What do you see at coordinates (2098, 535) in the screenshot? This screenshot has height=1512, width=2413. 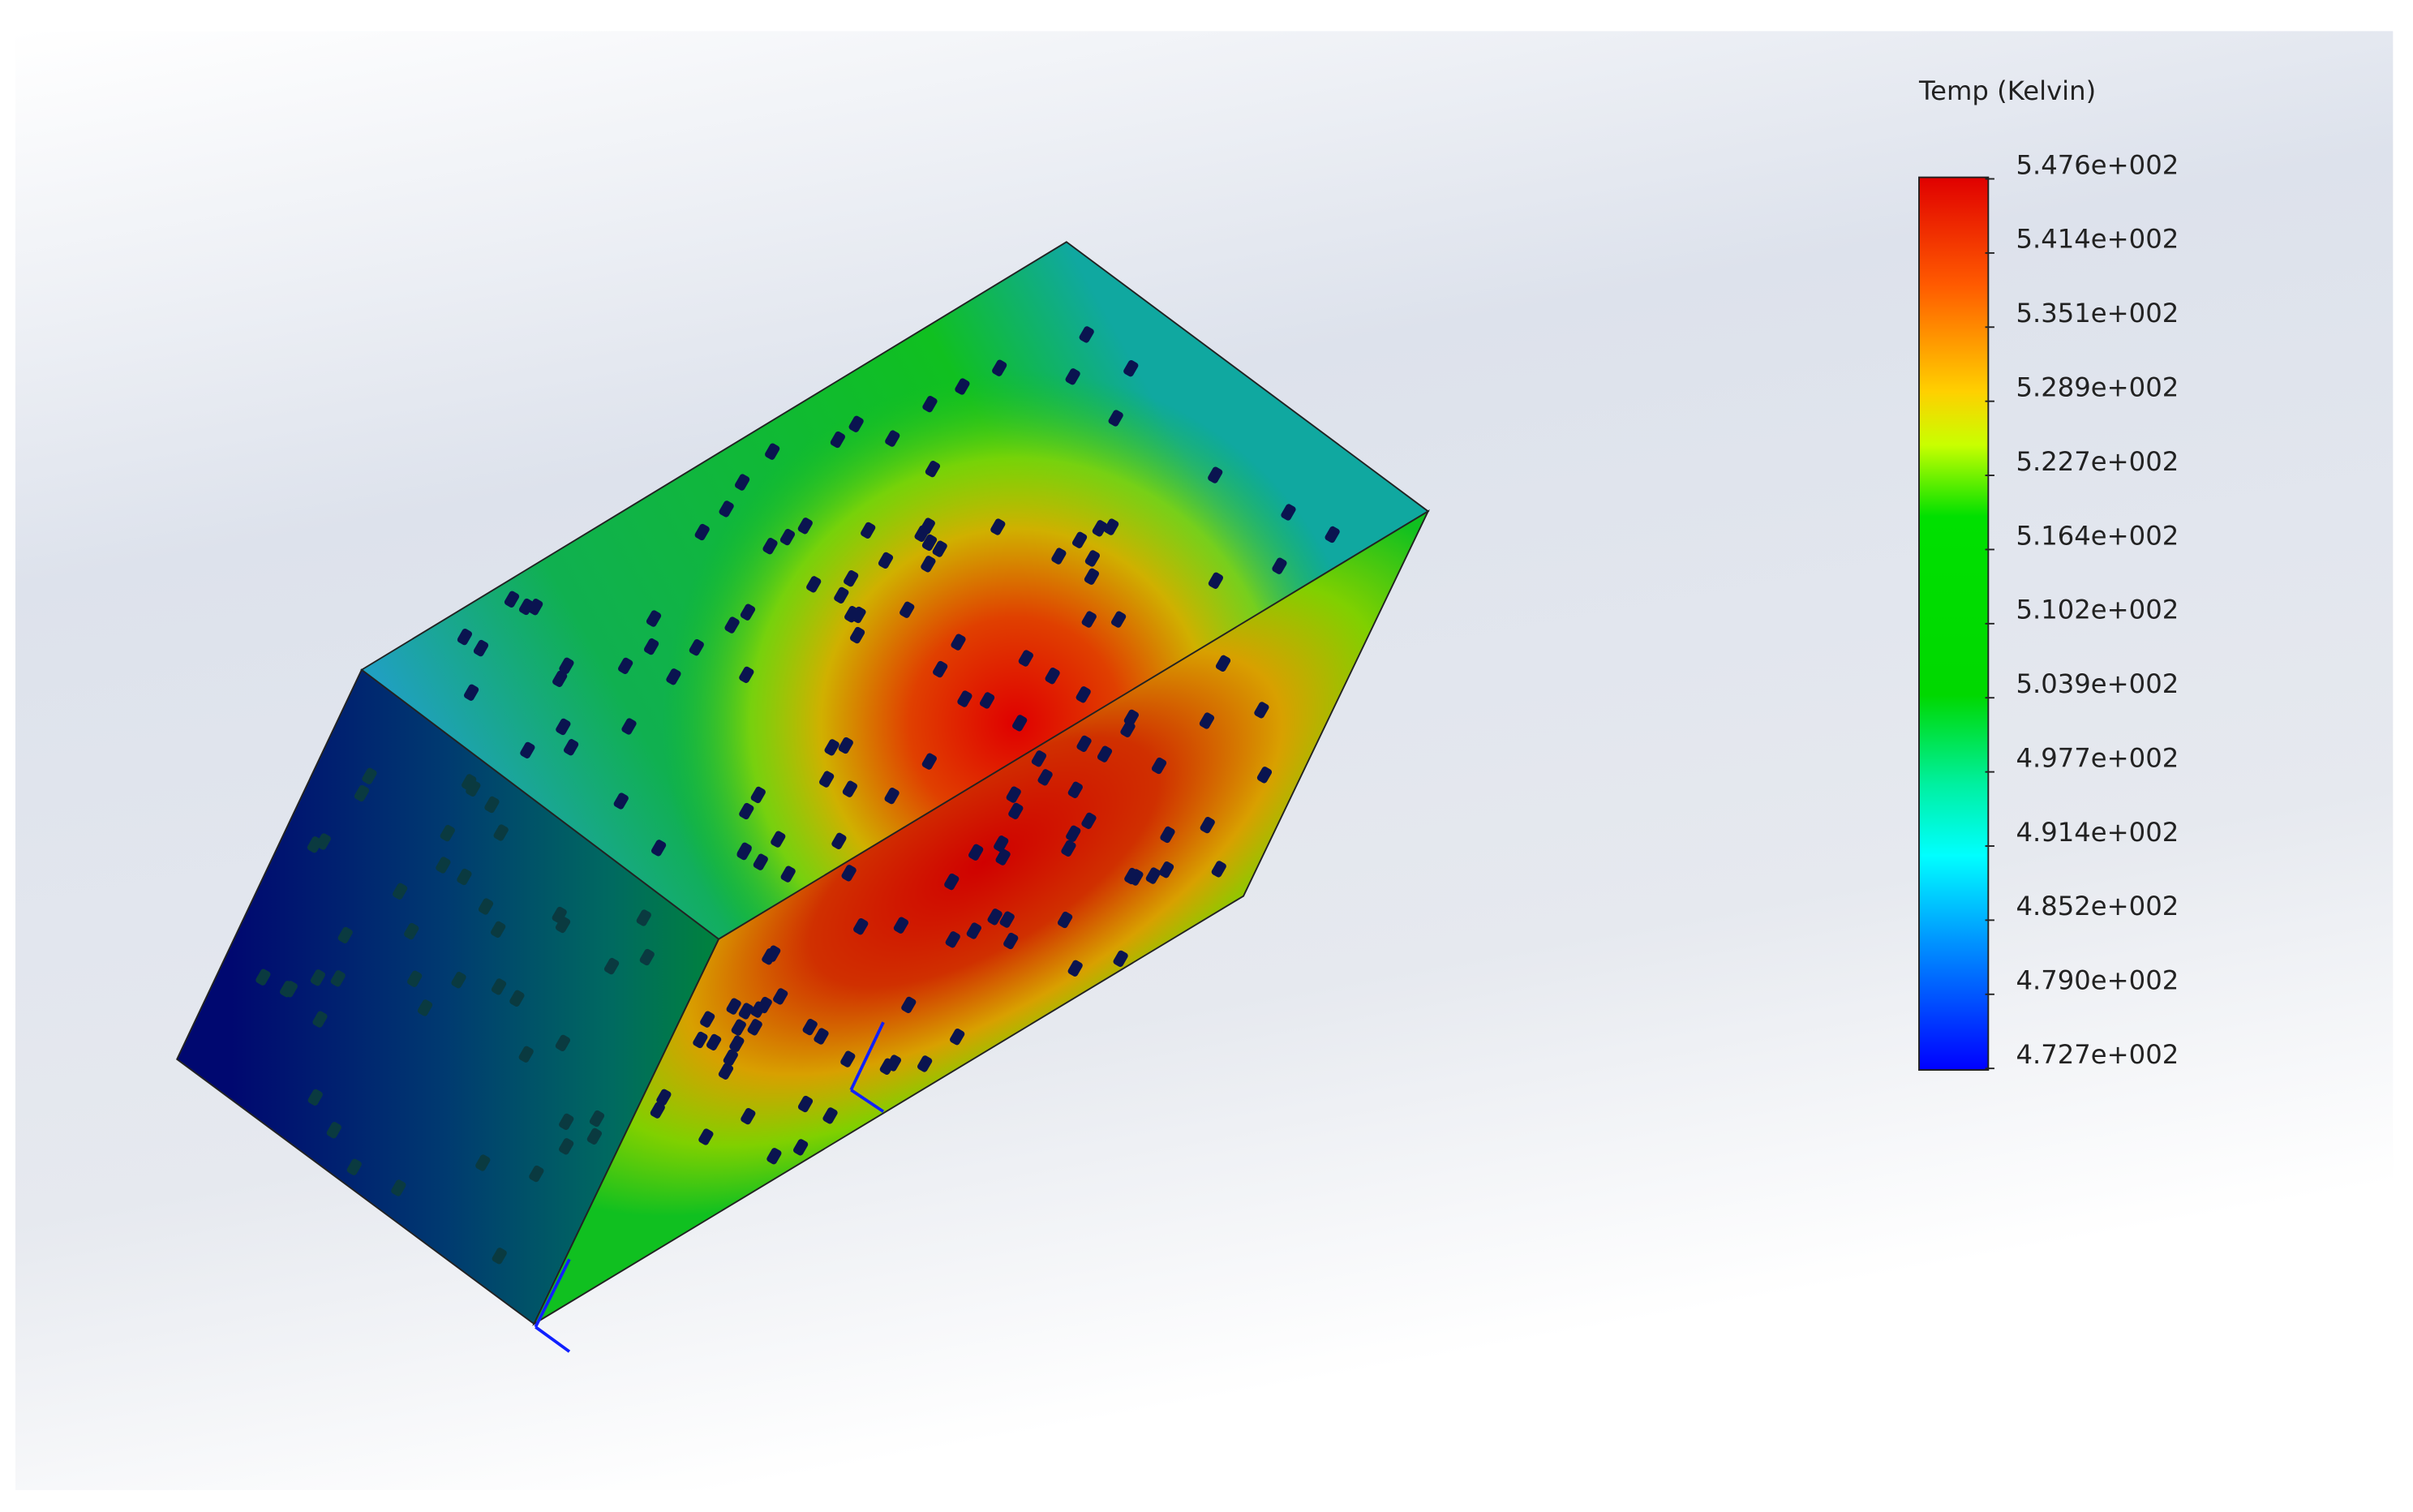 I see `legend-label: 5.164e+002` at bounding box center [2098, 535].